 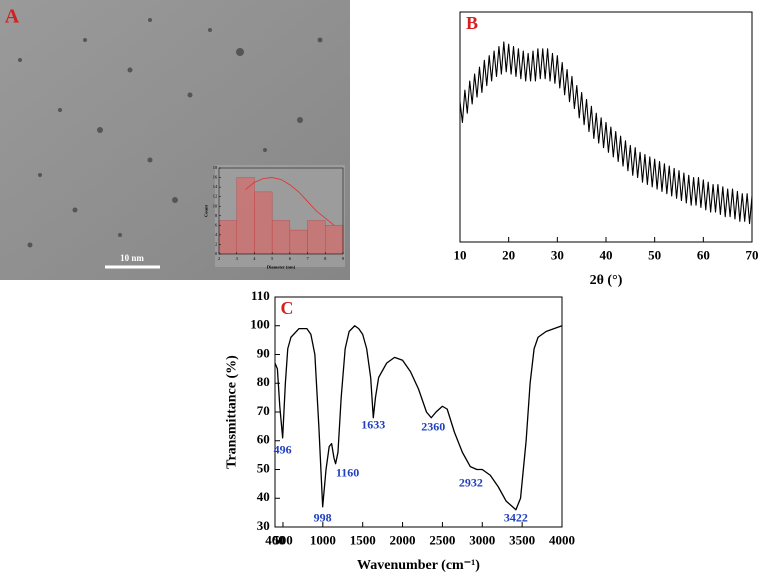 What do you see at coordinates (272, 258) in the screenshot?
I see `x-tick-label: 5` at bounding box center [272, 258].